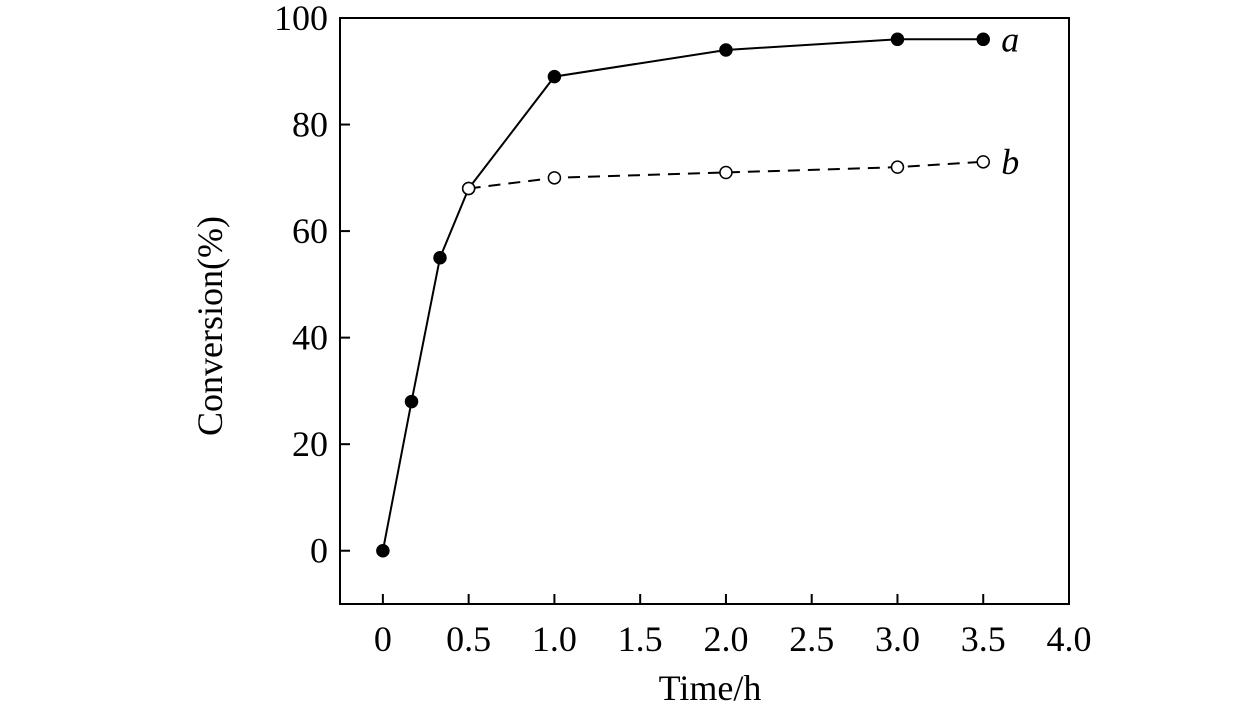 Image resolution: width=1260 pixels, height=709 pixels. Describe the element at coordinates (811, 639) in the screenshot. I see `x-tick-label: 2.5` at that location.